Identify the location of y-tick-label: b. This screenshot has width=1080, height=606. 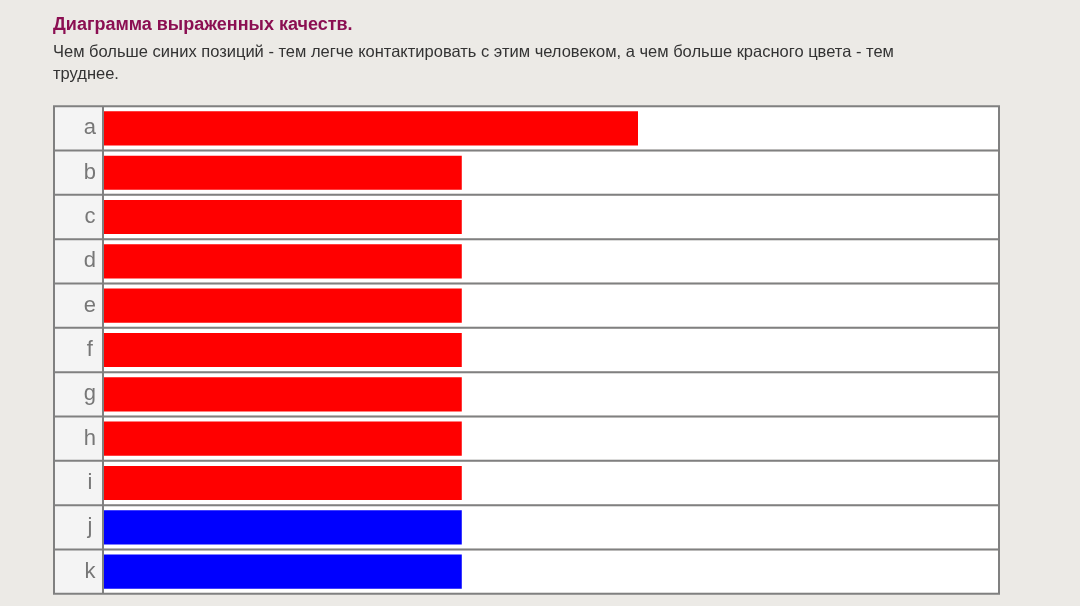
(90, 171).